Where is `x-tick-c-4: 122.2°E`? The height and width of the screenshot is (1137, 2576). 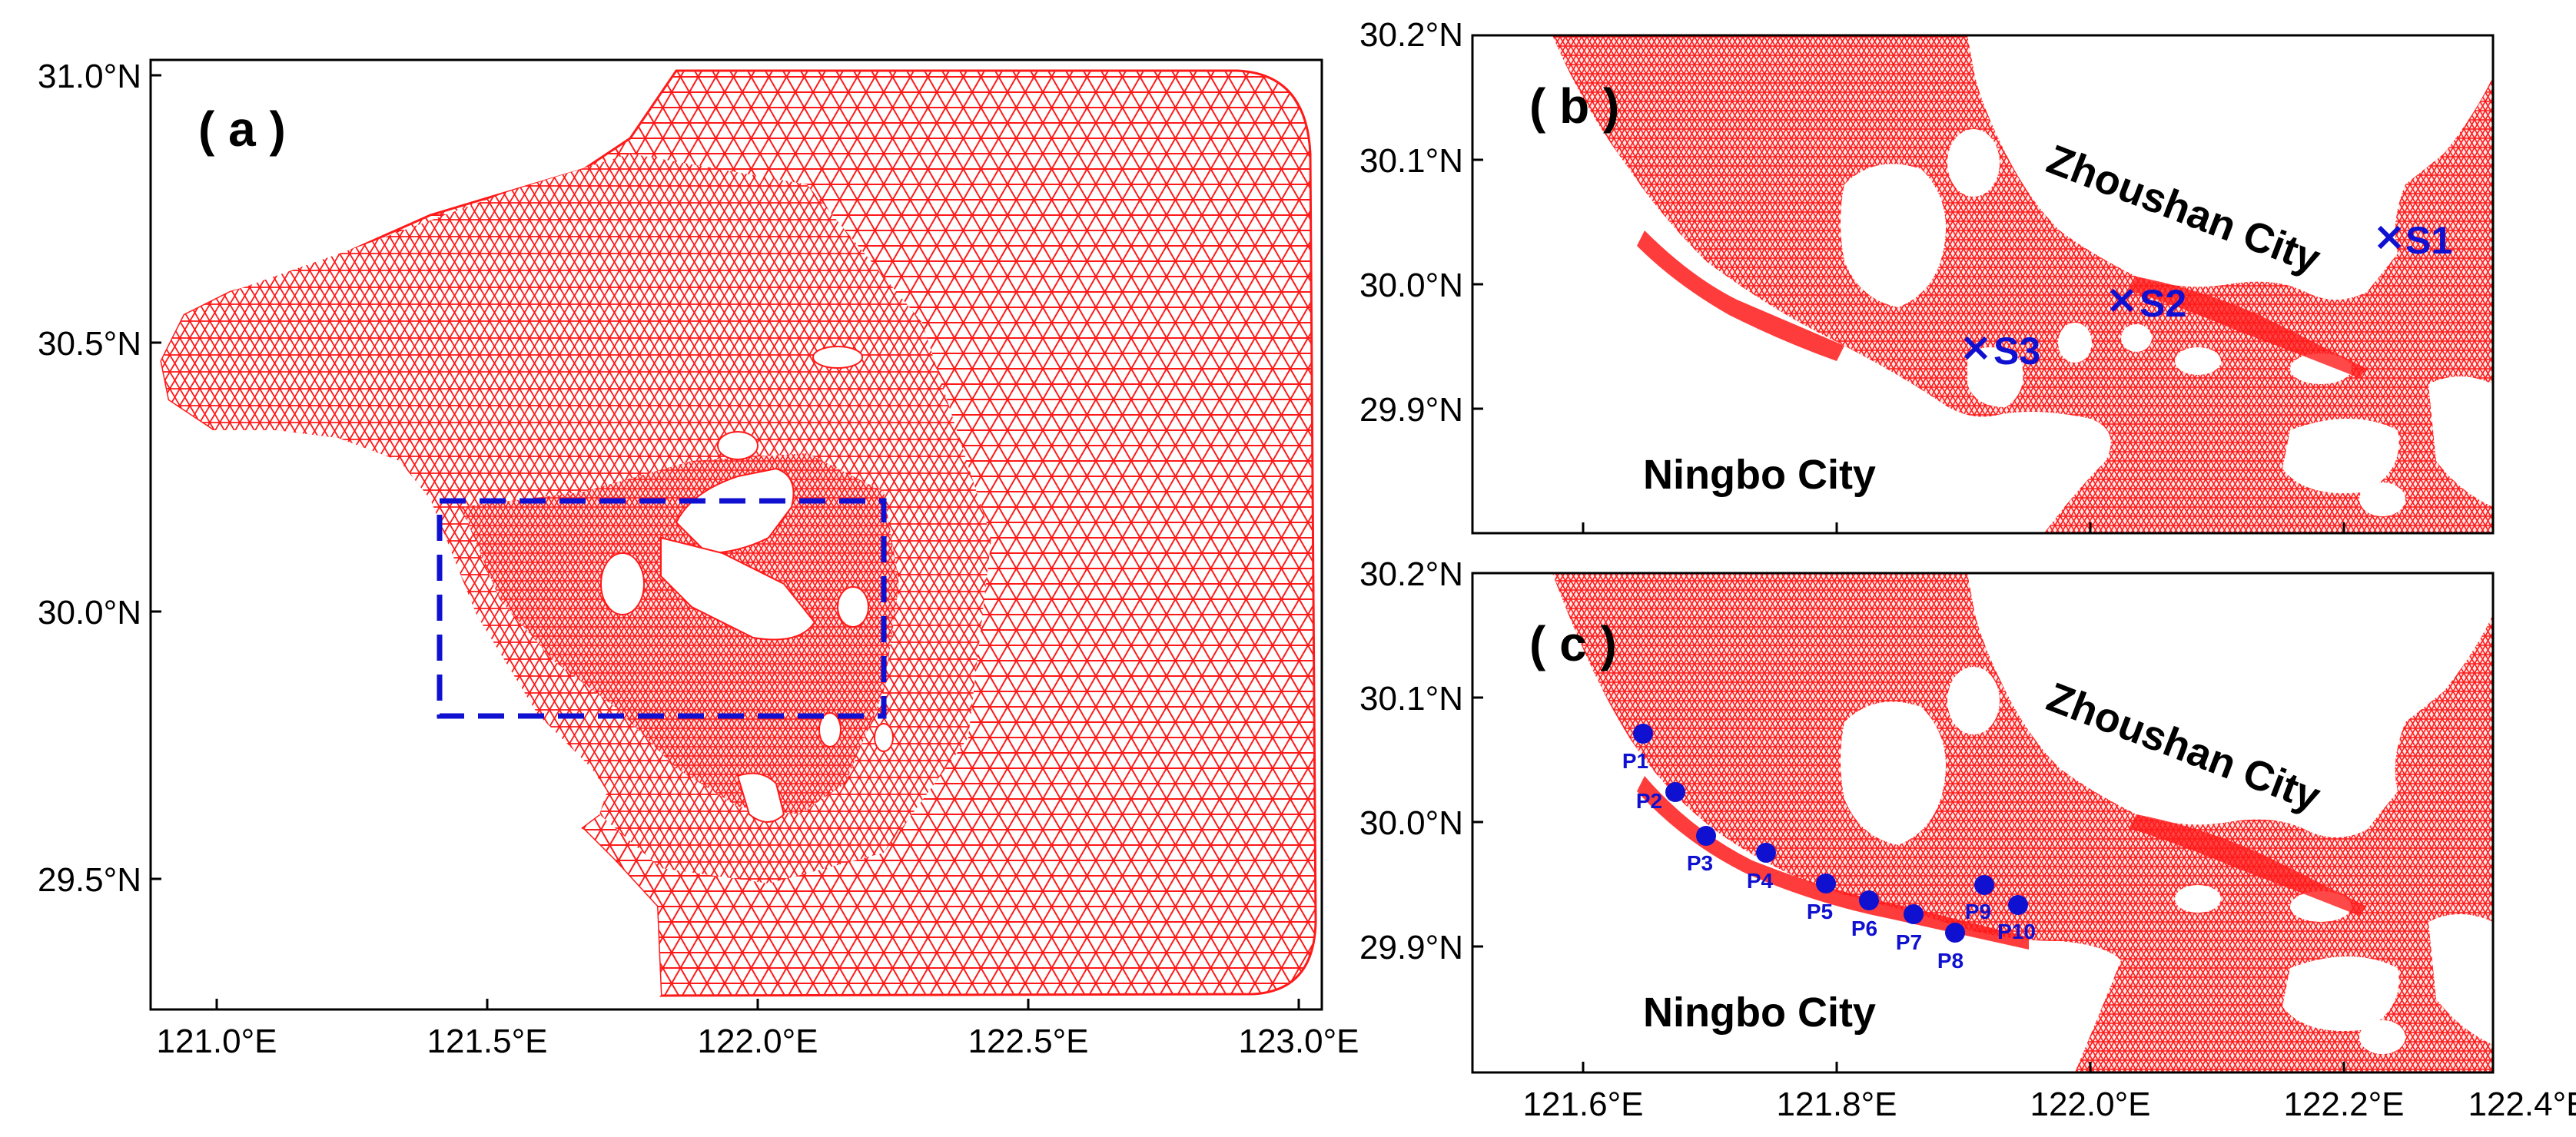 x-tick-c-4: 122.2°E is located at coordinates (2343, 1104).